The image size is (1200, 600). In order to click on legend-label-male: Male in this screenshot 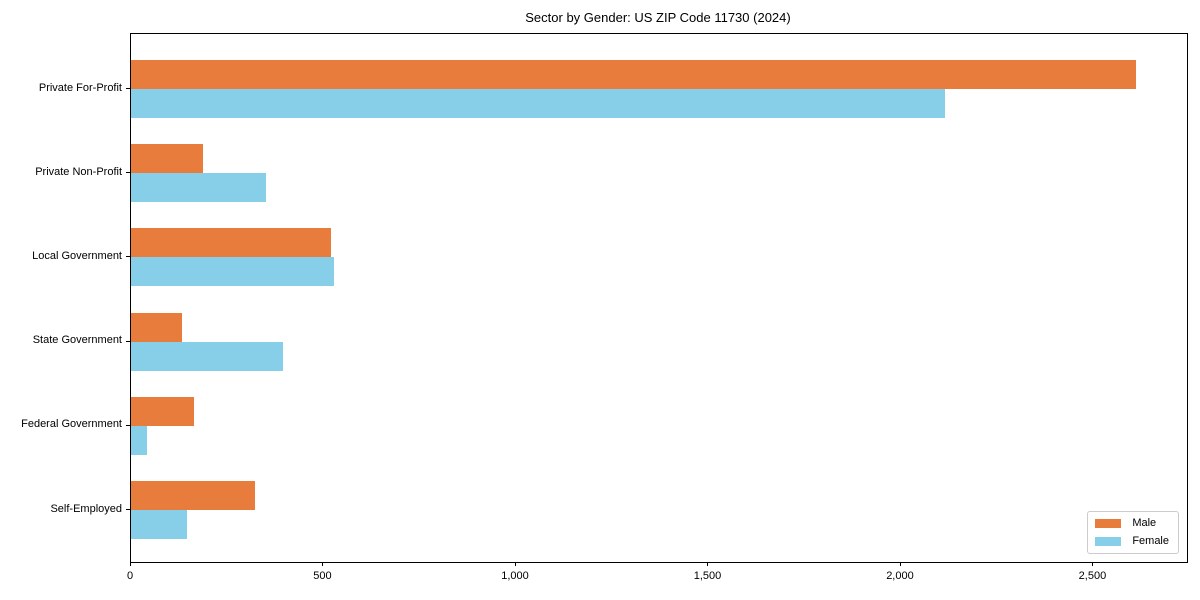, I will do `click(1144, 522)`.